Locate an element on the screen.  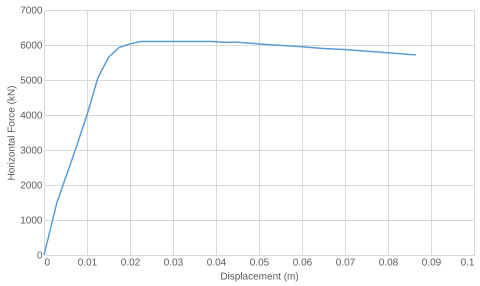
x-tick-label: 0.07 is located at coordinates (346, 263).